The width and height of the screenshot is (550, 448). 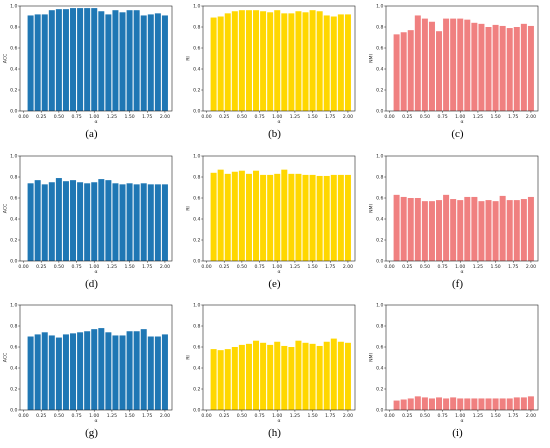 I want to click on x-tick-label: 1.00, so click(x=277, y=416).